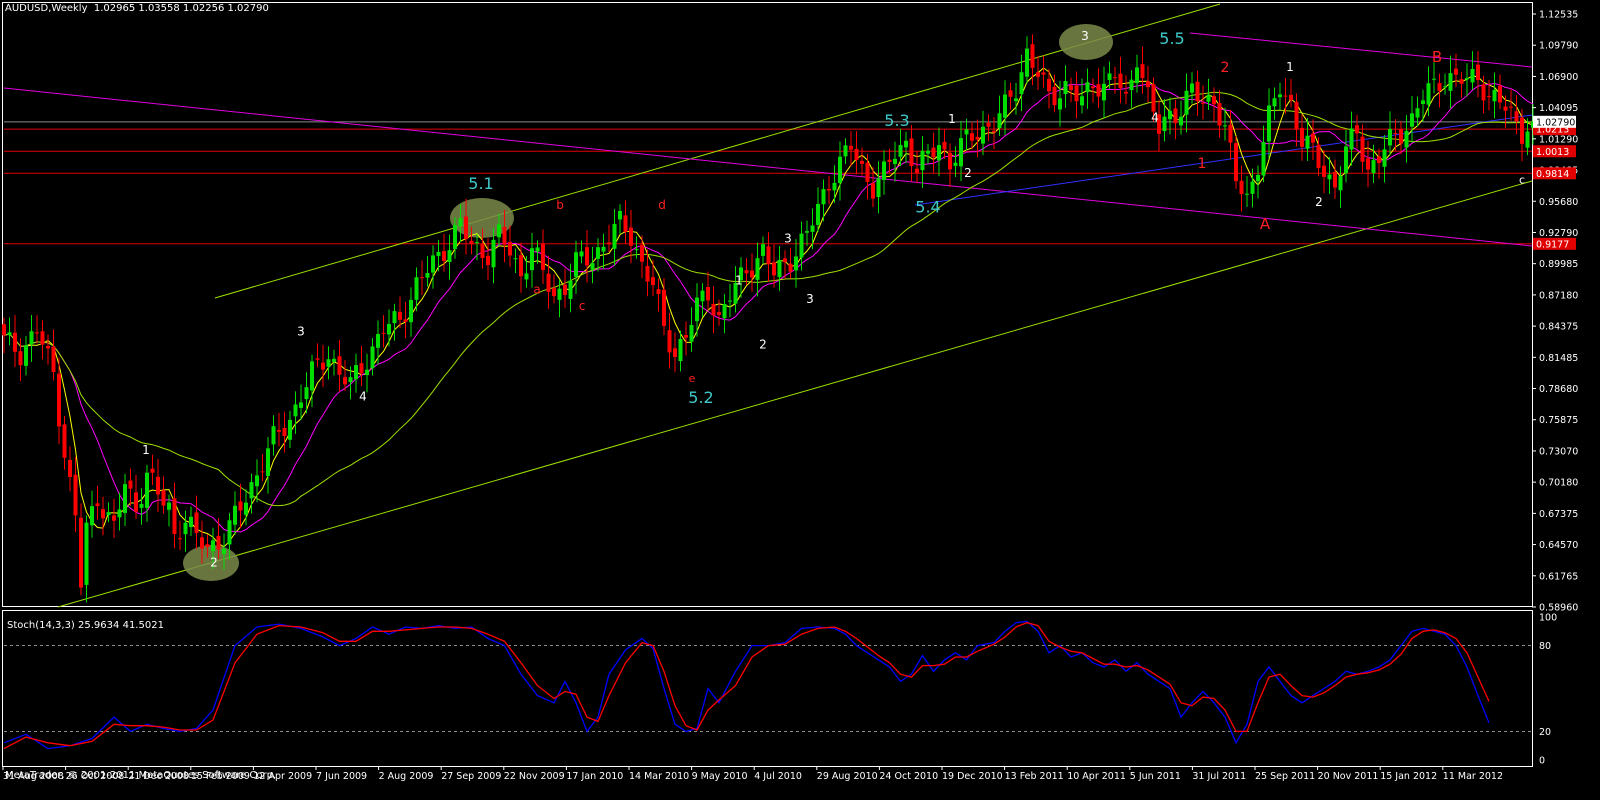 This screenshot has width=1600, height=800. Describe the element at coordinates (972, 776) in the screenshot. I see `time-tick-label: 19 Dec 2010` at that location.